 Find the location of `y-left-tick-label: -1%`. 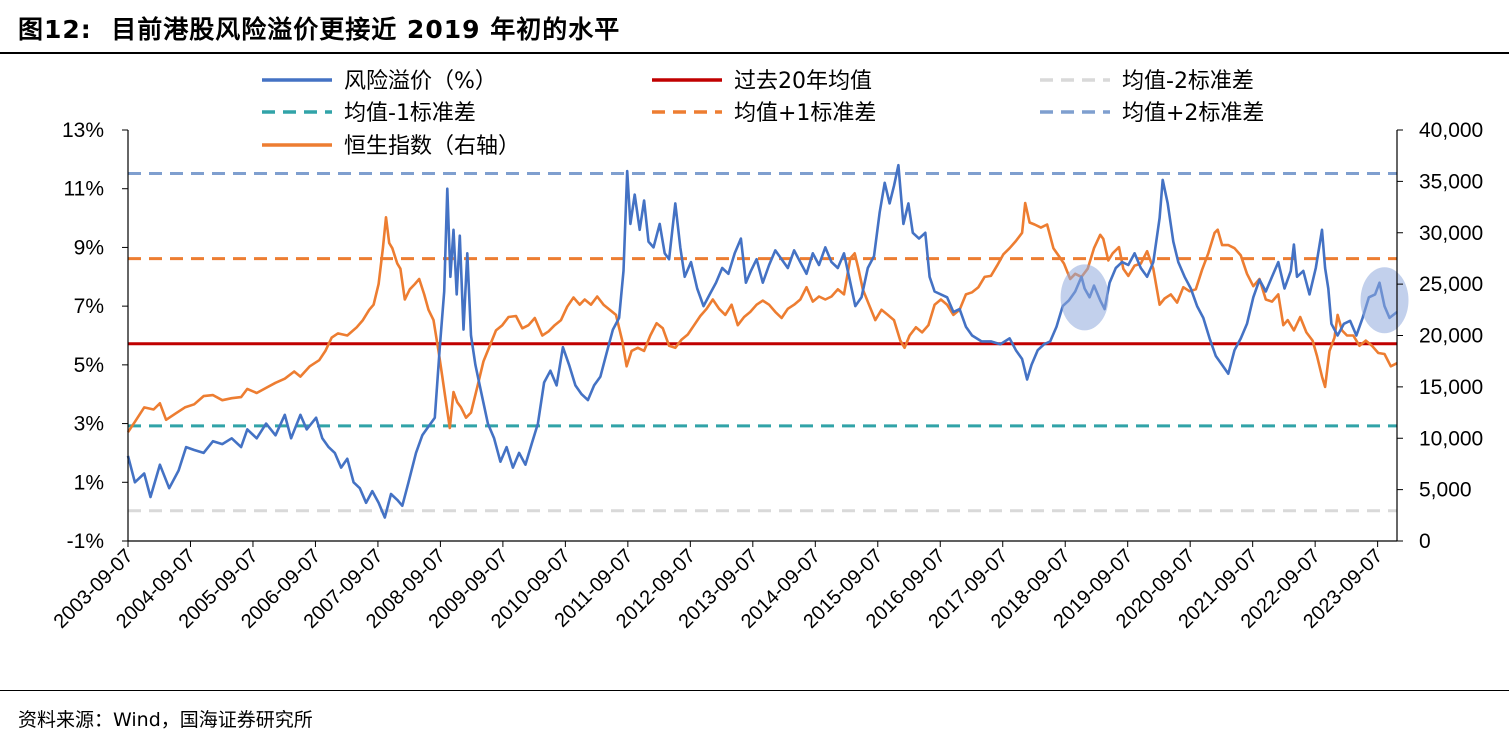

y-left-tick-label: -1% is located at coordinates (85, 541).